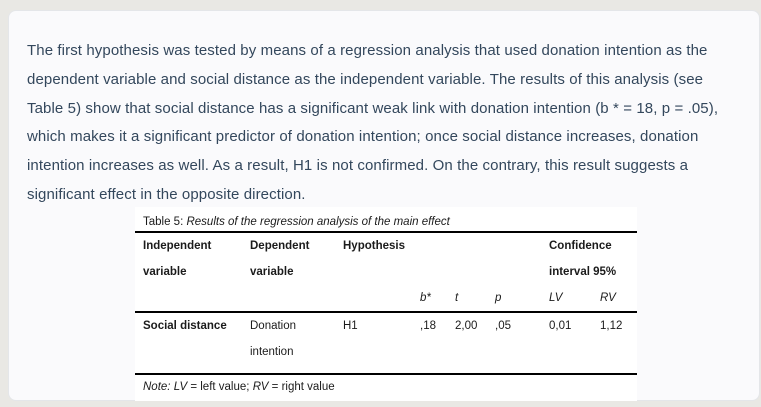  I want to click on header-independent-variable: Independent variable, so click(192, 258).